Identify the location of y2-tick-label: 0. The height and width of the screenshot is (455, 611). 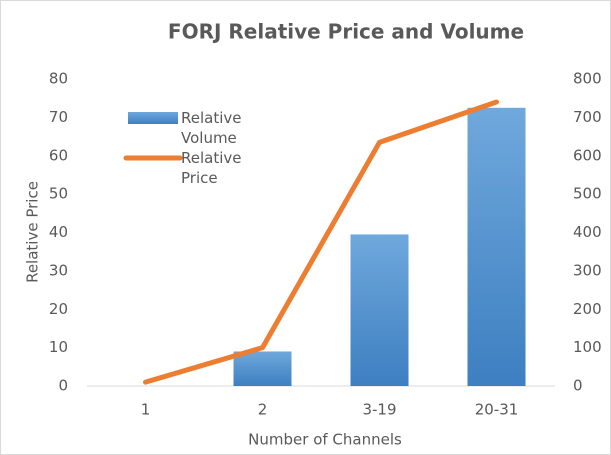
(578, 386).